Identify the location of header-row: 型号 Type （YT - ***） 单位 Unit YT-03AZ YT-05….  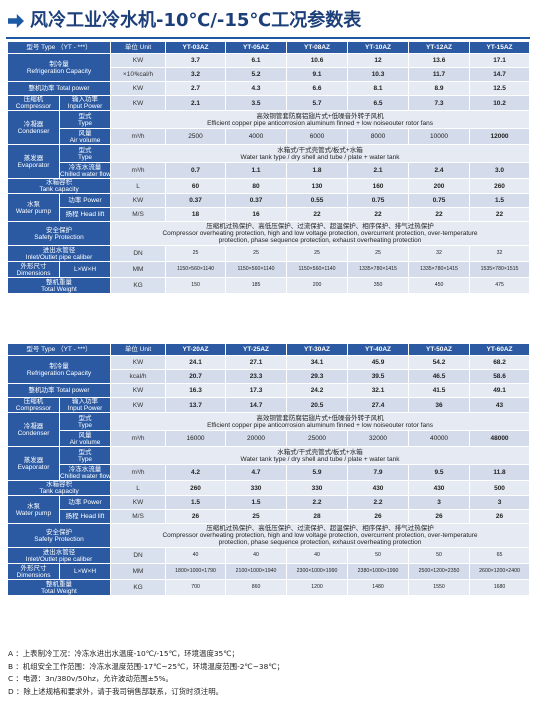
(268, 47).